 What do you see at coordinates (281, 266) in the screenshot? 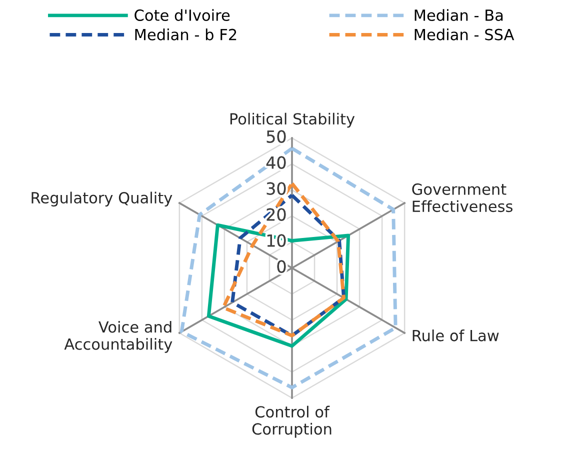
I see `y-tick-label: 0` at bounding box center [281, 266].